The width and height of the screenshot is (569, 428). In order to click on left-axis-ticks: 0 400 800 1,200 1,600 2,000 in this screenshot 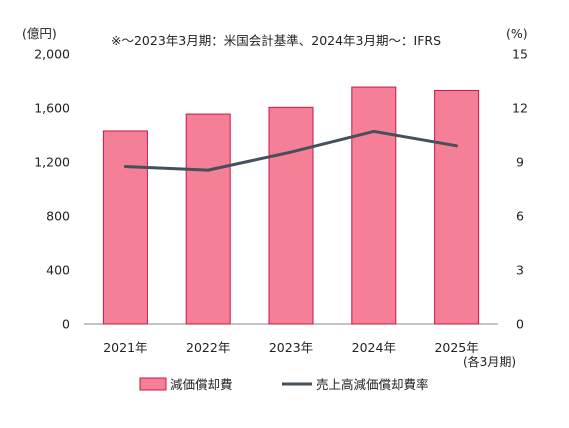, I will do `click(52, 189)`.